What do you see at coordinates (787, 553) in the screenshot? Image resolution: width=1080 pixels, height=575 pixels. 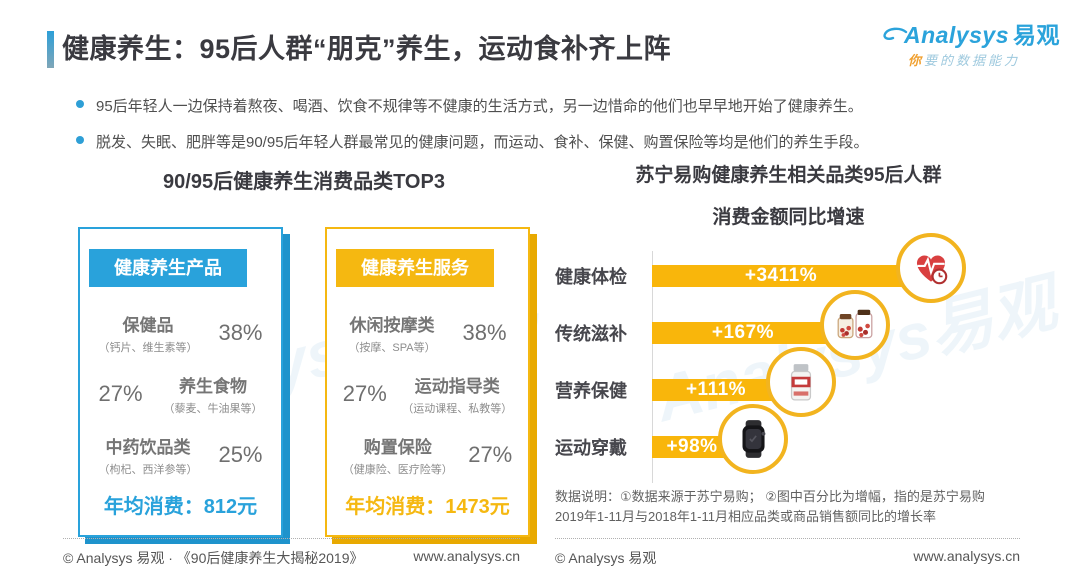 I see `footer-right: © Analysys 易观 www.analysys.cn` at bounding box center [787, 553].